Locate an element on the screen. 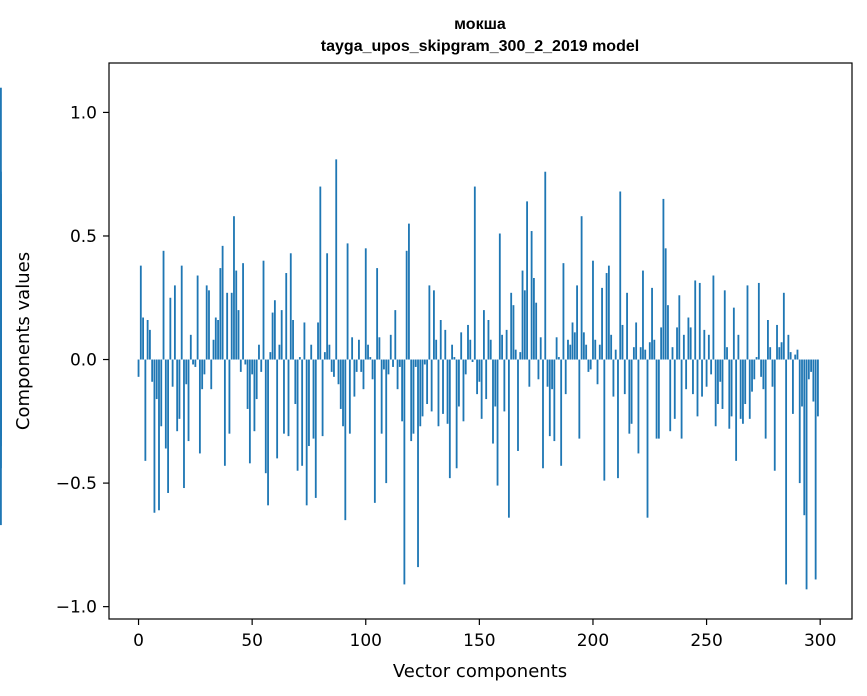 The height and width of the screenshot is (696, 867). x-tick-label: 0 is located at coordinates (138, 641).